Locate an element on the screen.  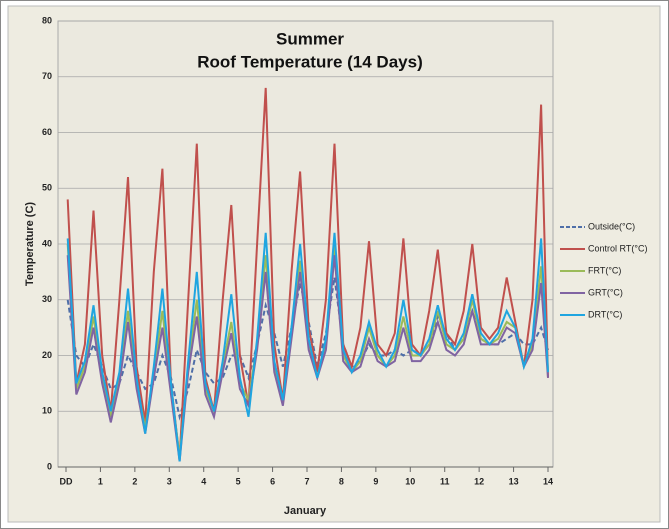
x-tick-label: 6 is located at coordinates (272, 481).